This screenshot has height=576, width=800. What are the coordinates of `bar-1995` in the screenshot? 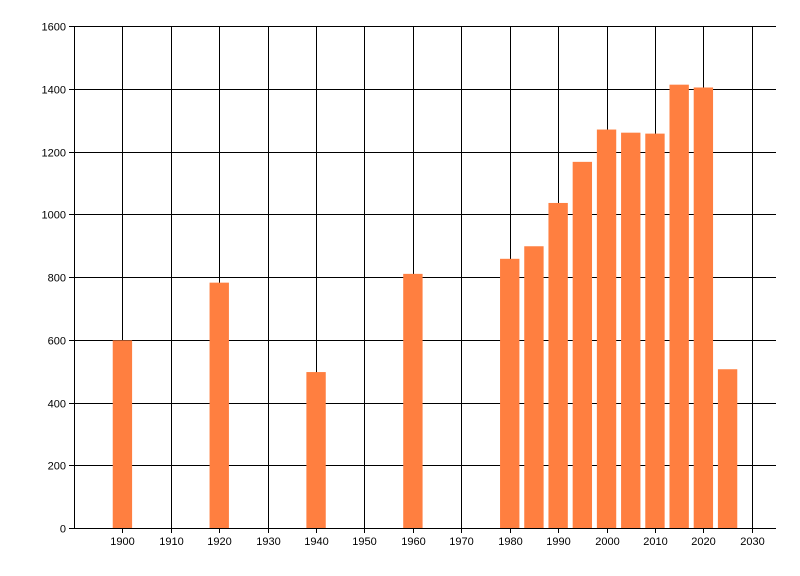 It's located at (582, 344).